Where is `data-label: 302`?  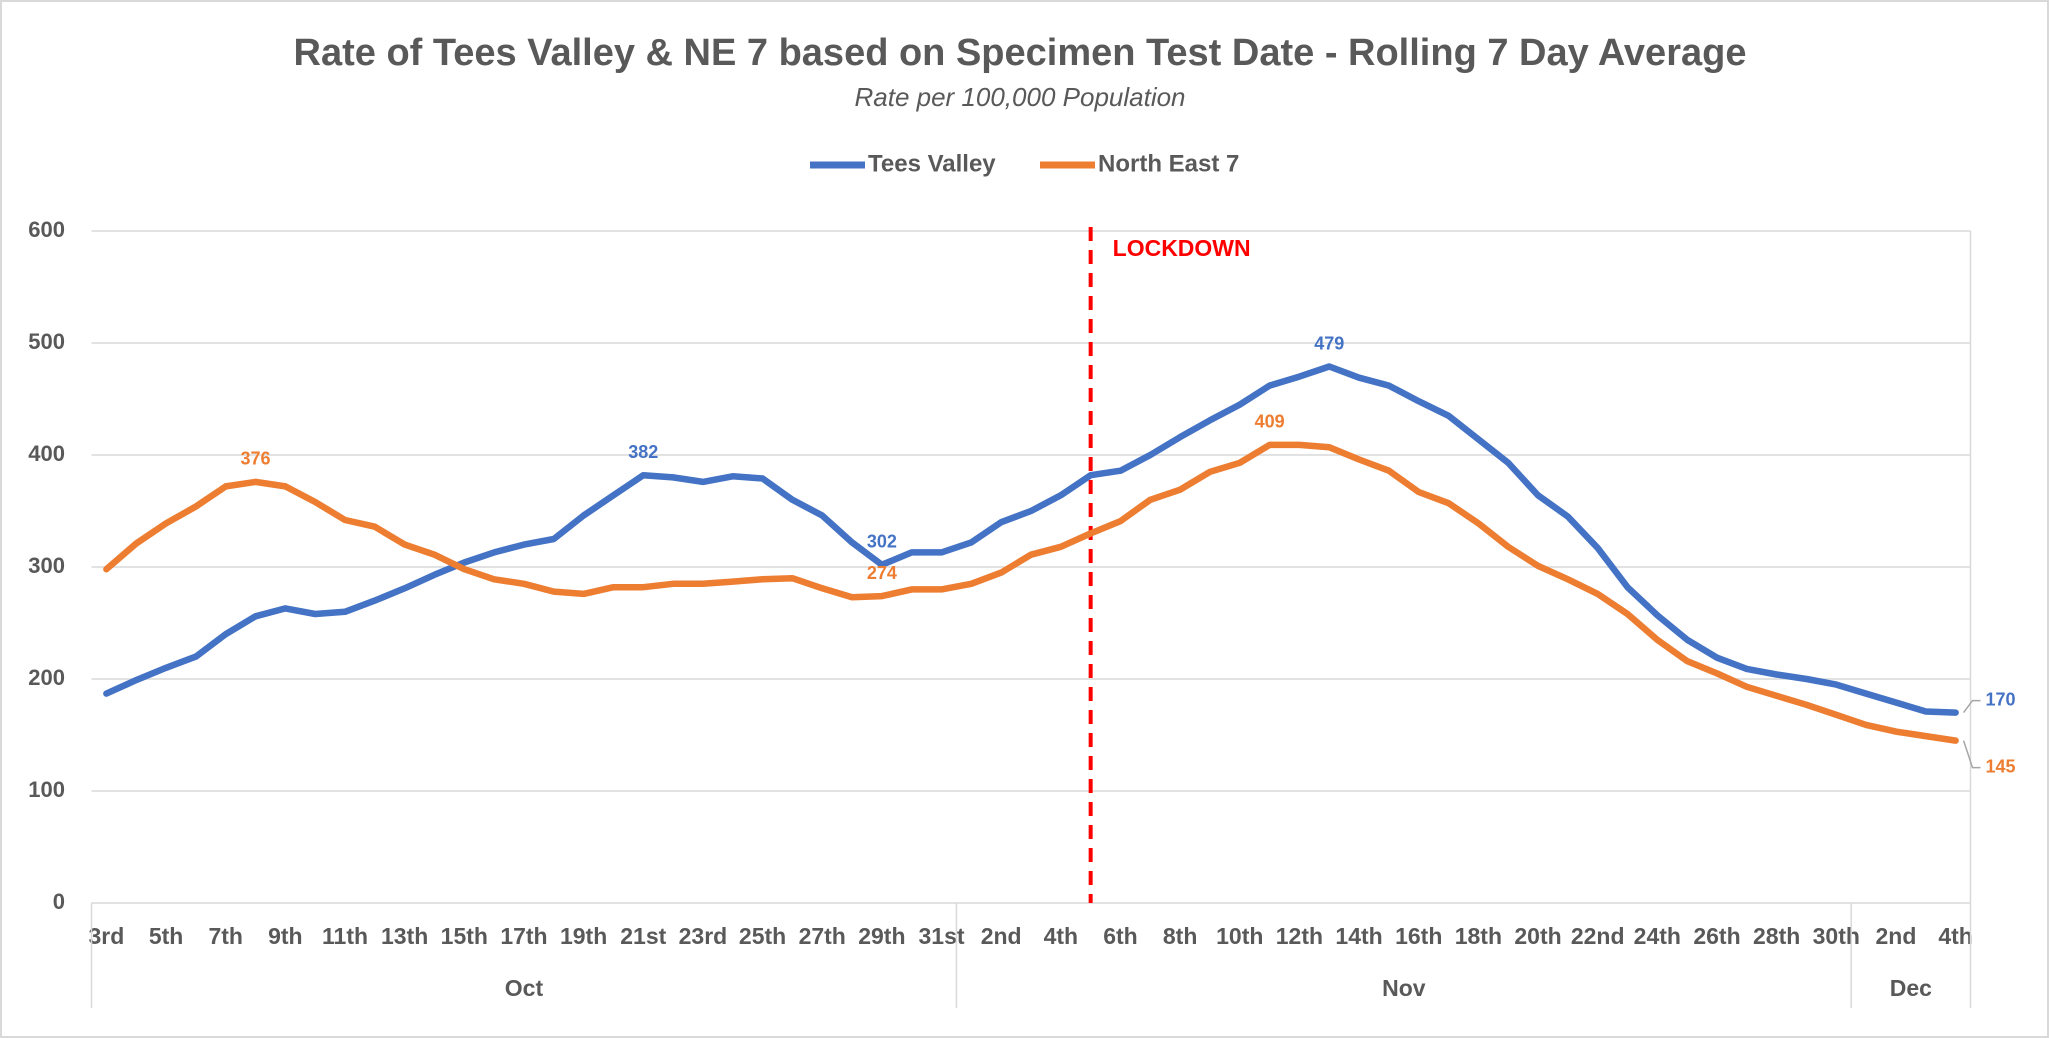 data-label: 302 is located at coordinates (882, 542).